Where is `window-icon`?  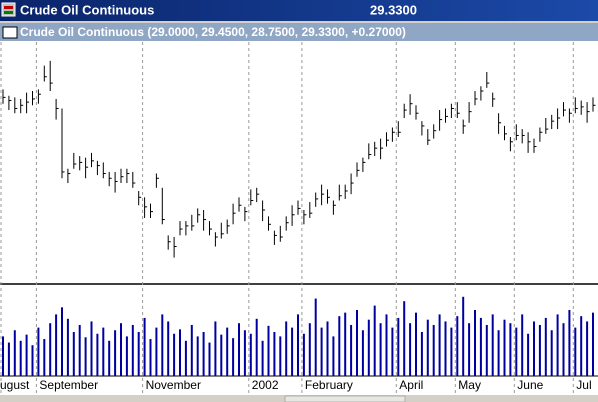 window-icon is located at coordinates (8, 9).